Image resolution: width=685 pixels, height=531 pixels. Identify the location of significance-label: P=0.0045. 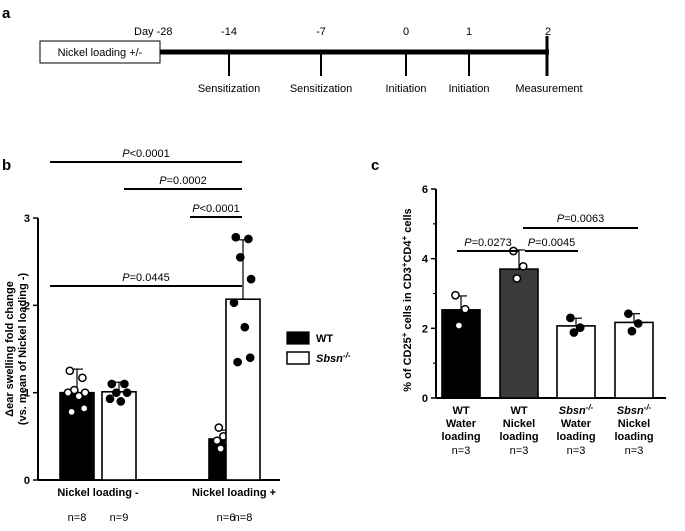
(551, 243).